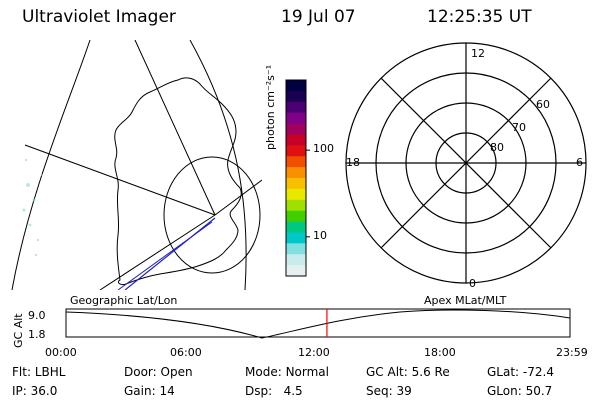 Image resolution: width=600 pixels, height=400 pixels. I want to click on flt-field: Flt: LBHL, so click(39, 372).